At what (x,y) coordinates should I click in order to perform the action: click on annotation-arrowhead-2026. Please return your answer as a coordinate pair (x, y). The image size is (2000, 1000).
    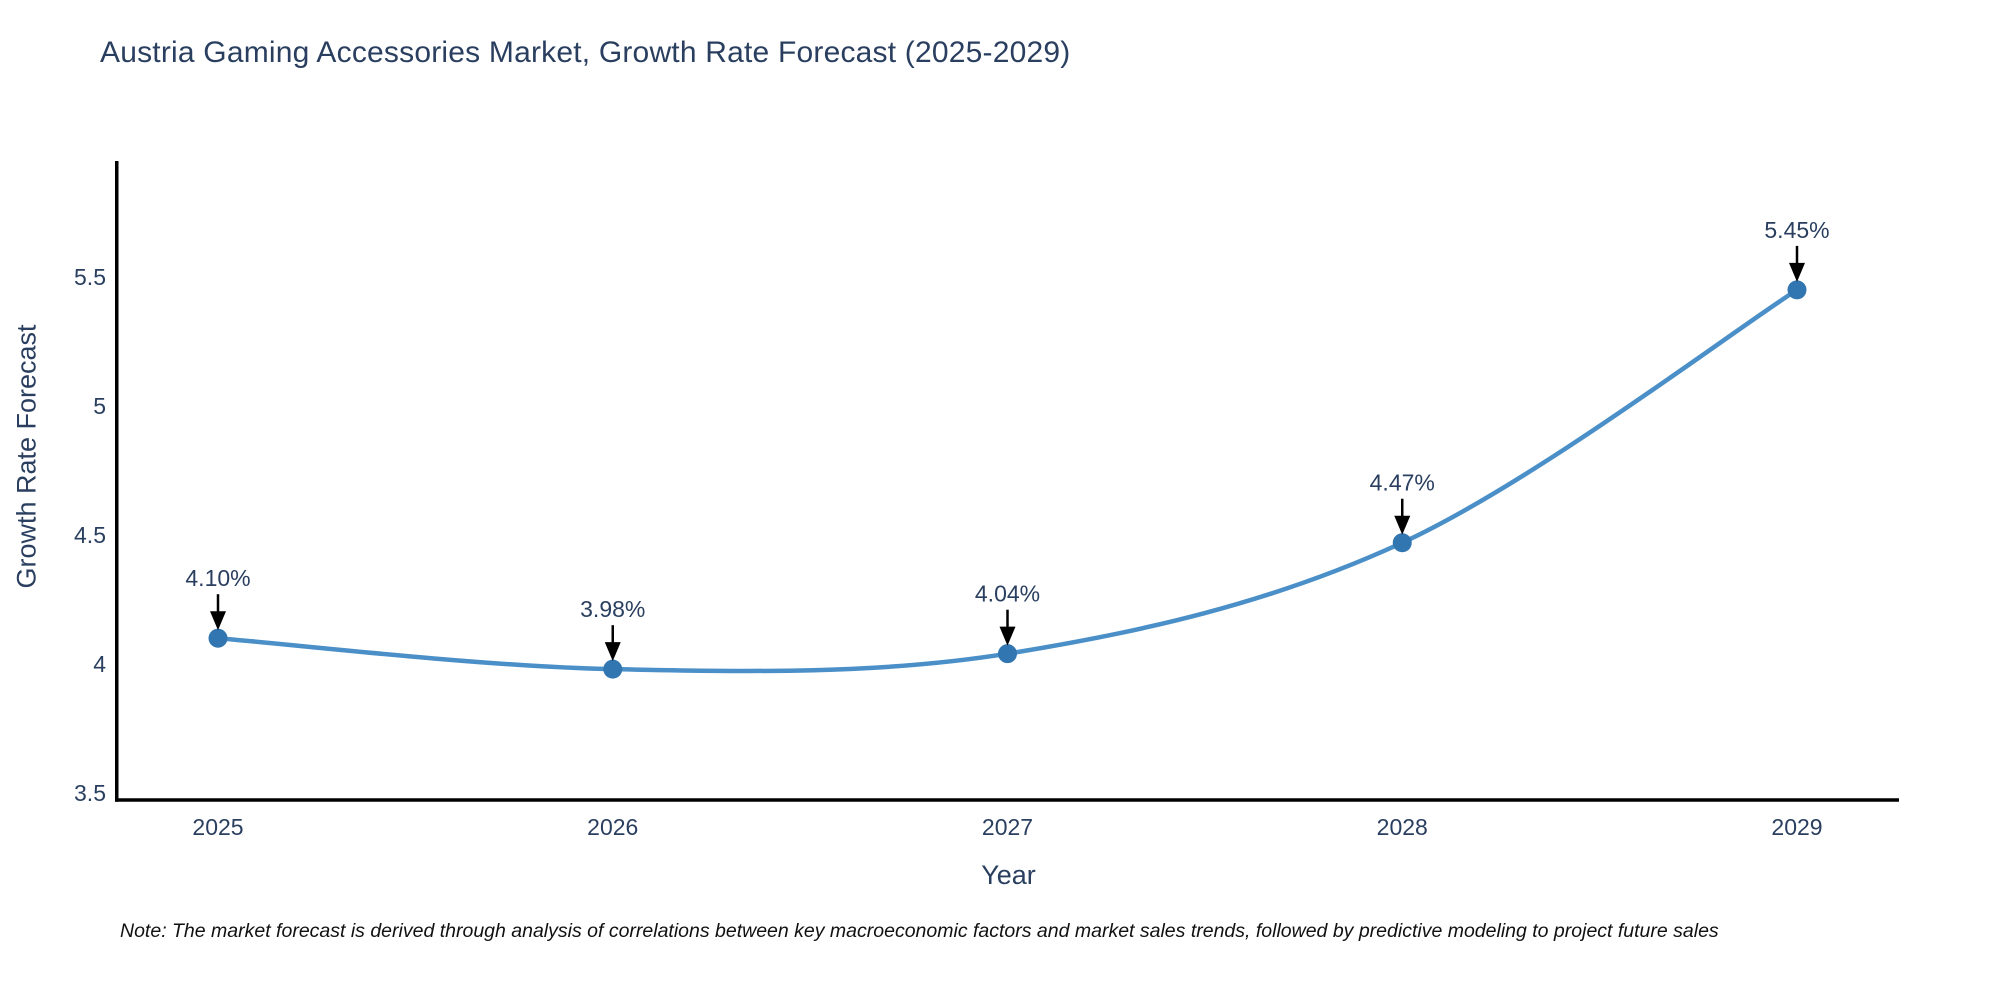
    Looking at the image, I should click on (612, 652).